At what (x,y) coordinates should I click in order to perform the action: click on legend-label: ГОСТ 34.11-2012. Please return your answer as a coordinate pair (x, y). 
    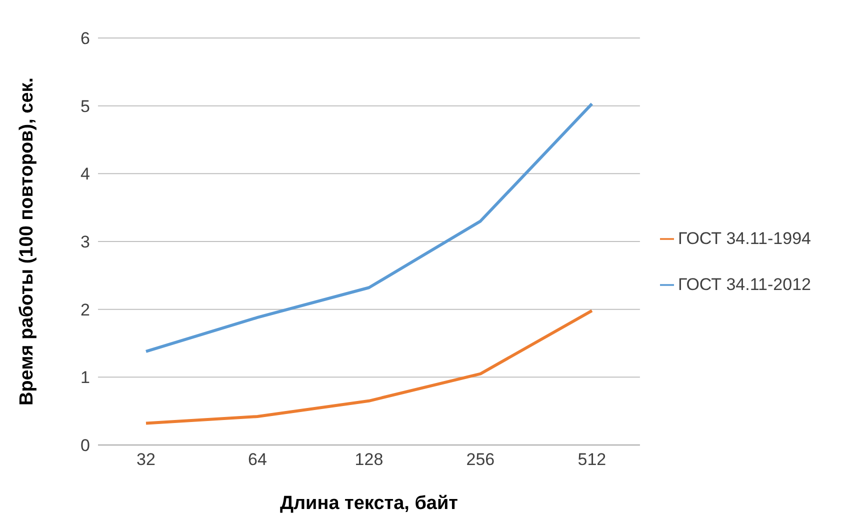
    Looking at the image, I should click on (744, 284).